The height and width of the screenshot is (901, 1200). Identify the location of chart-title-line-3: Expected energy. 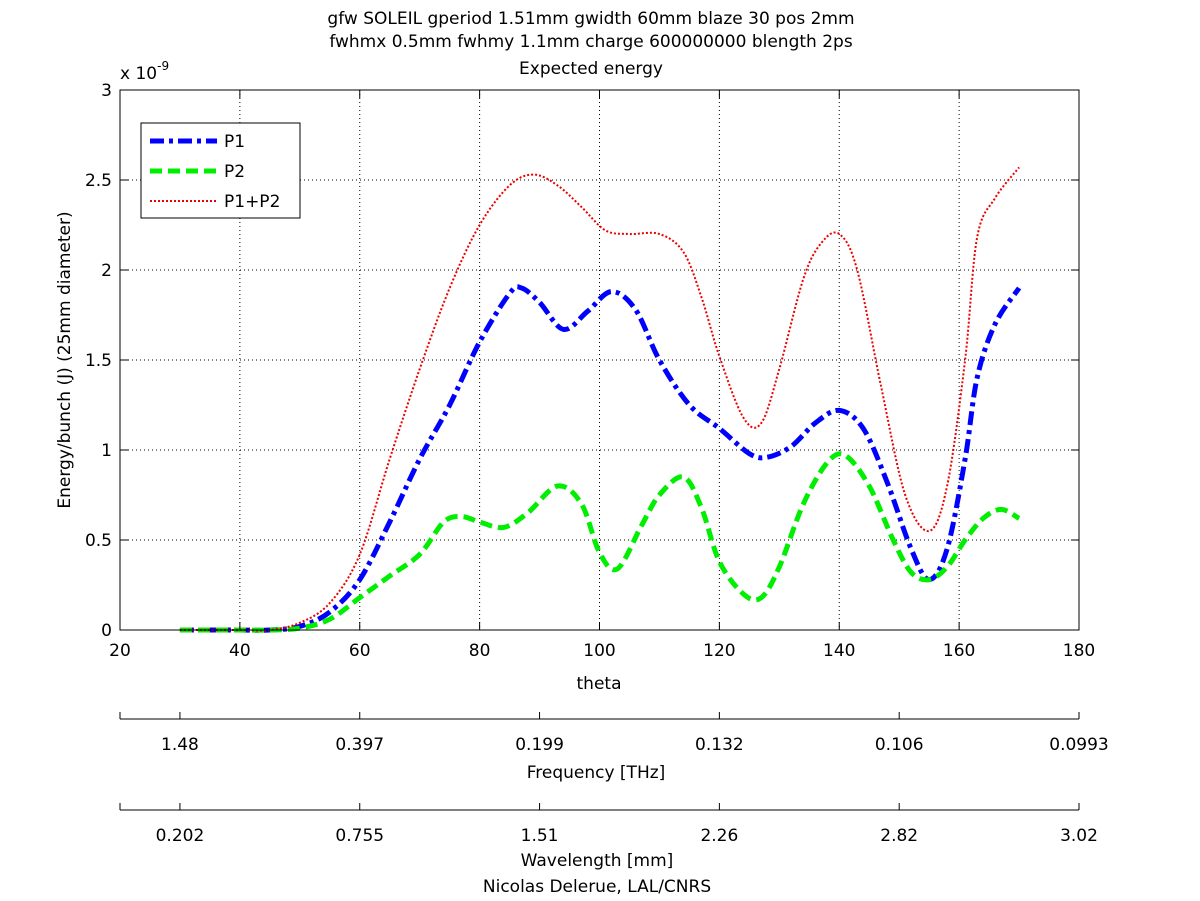
(591, 69).